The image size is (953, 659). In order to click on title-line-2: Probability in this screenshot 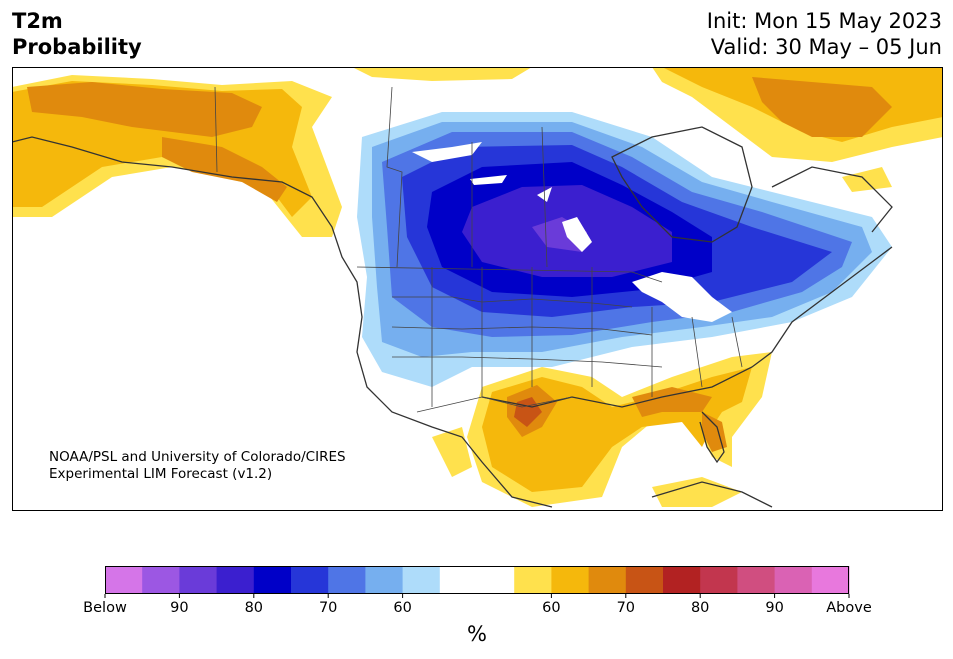, I will do `click(77, 47)`.